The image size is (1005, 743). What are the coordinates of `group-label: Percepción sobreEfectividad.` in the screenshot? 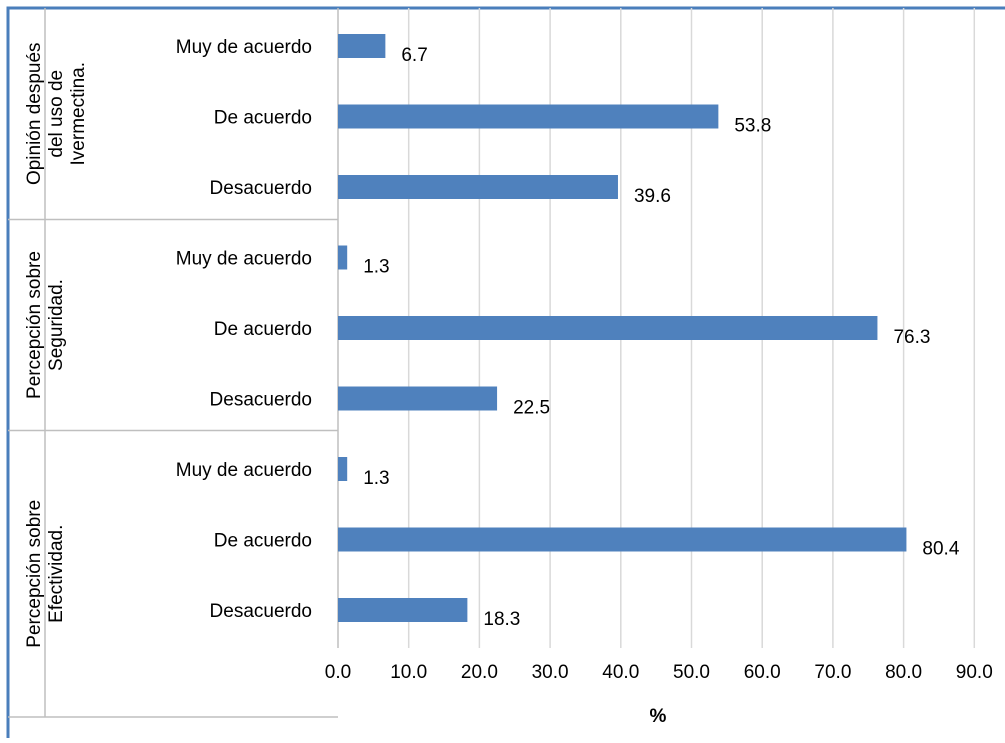 It's located at (45, 574).